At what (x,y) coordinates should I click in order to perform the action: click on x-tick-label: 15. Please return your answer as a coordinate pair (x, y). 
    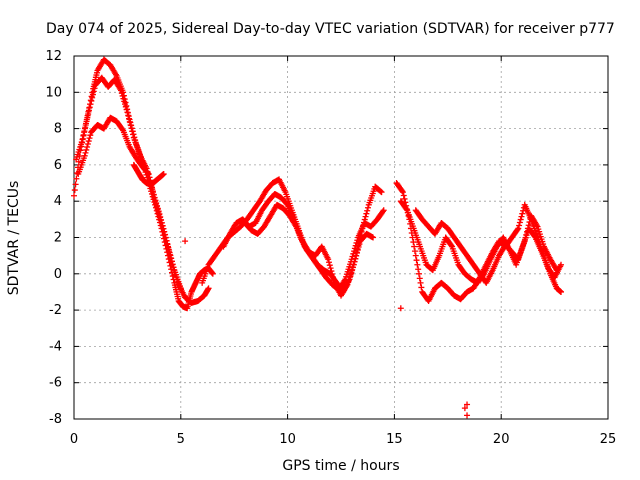
    Looking at the image, I should click on (394, 439).